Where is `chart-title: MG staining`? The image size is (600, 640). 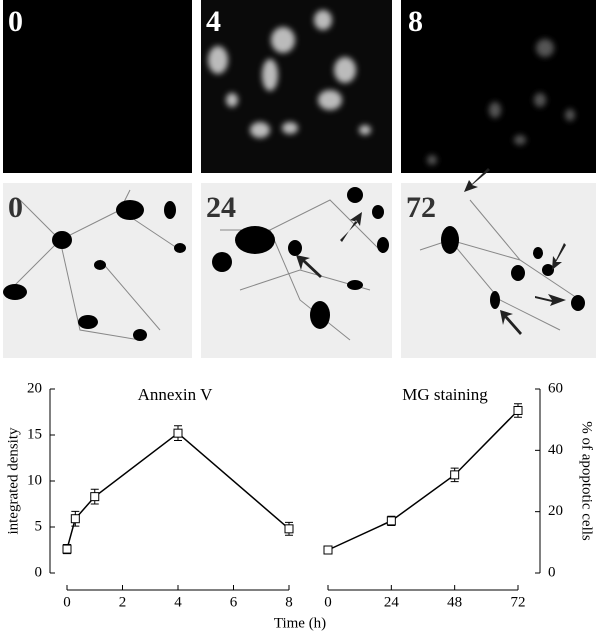
chart-title: MG staining is located at coordinates (445, 394).